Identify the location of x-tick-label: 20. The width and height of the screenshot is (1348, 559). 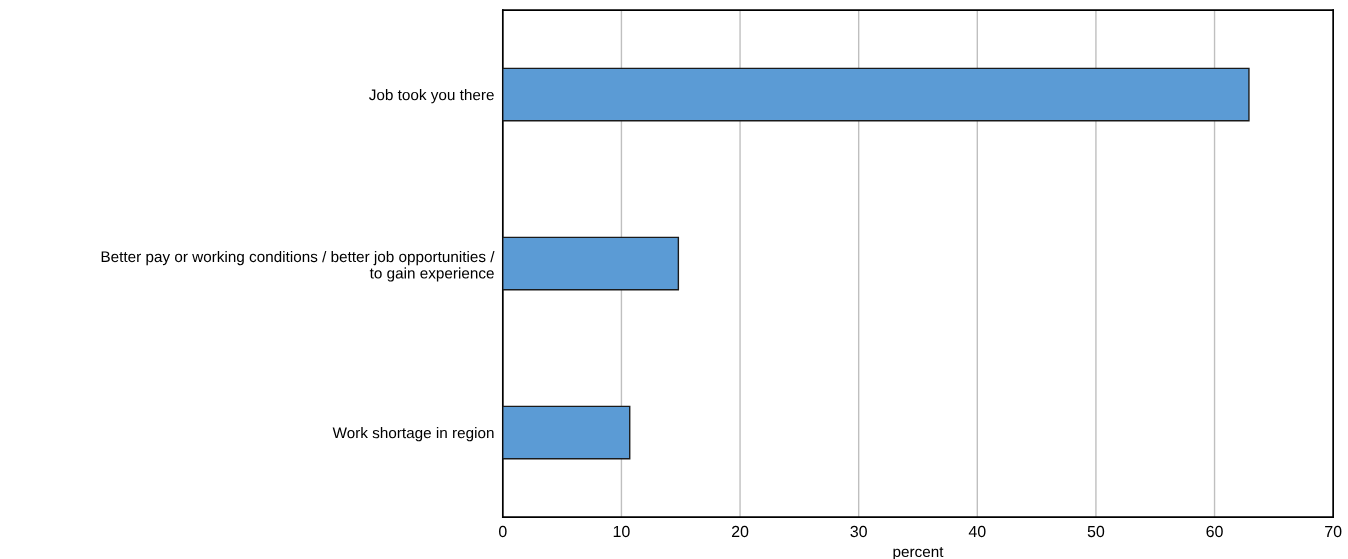
(740, 531).